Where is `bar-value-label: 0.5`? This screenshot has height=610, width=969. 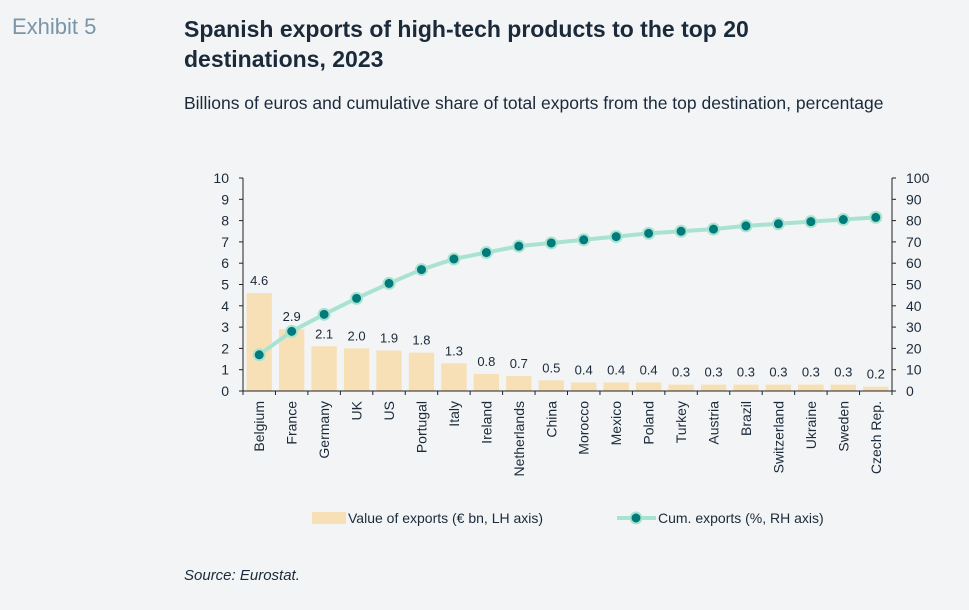
bar-value-label: 0.5 is located at coordinates (551, 367).